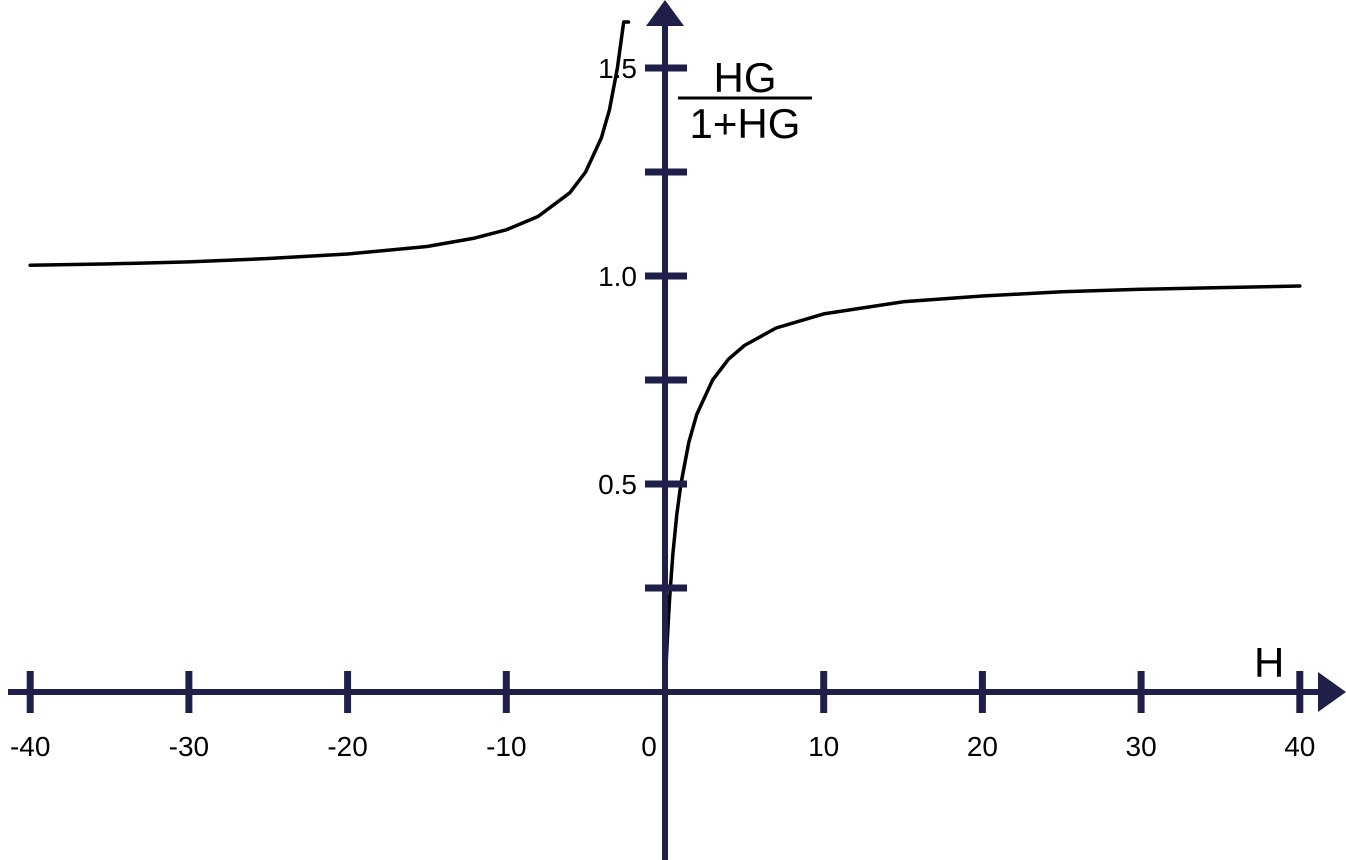  Describe the element at coordinates (329, 143) in the screenshot. I see `series-left-branch` at that location.